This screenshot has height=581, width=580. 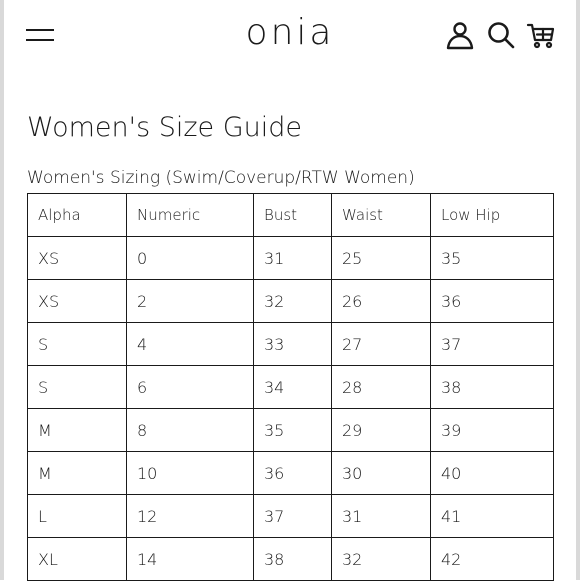 I want to click on brand-logo: onia, so click(x=290, y=32).